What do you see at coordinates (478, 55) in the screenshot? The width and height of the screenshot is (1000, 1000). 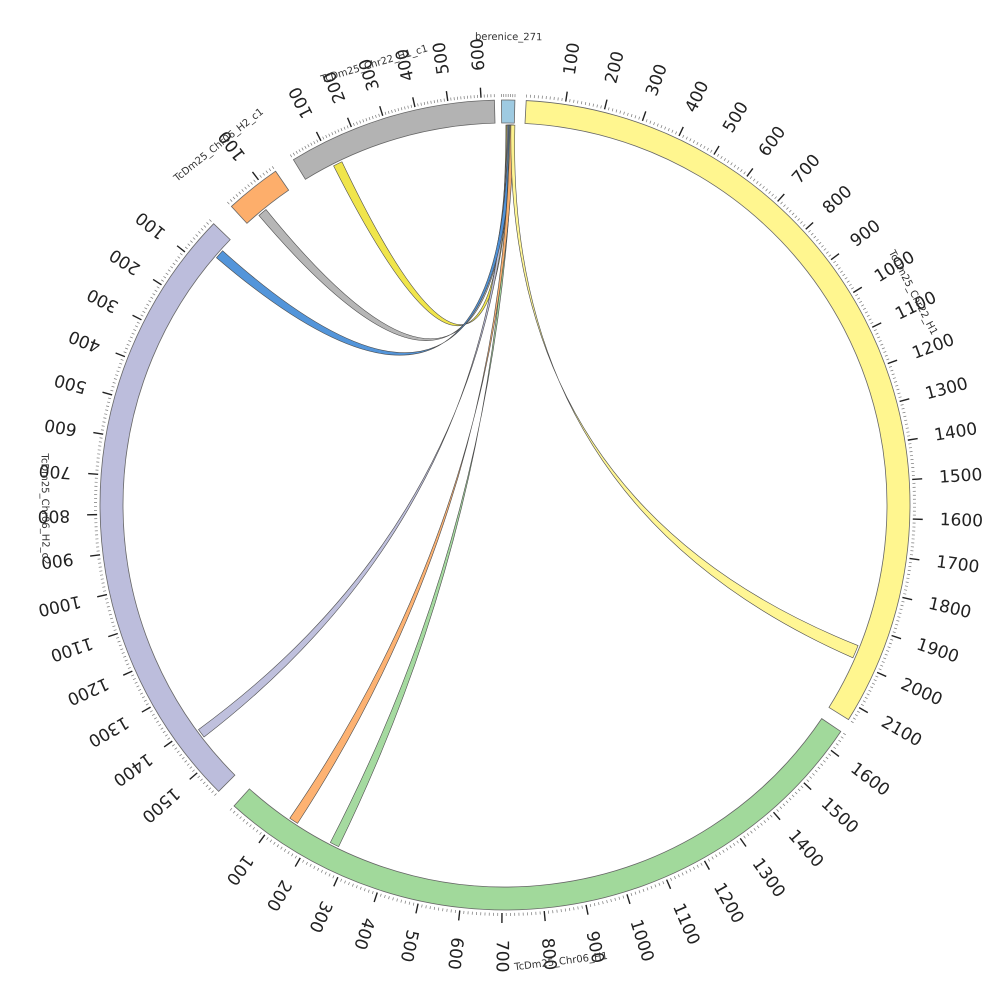 I see `tick-label: 600` at bounding box center [478, 55].